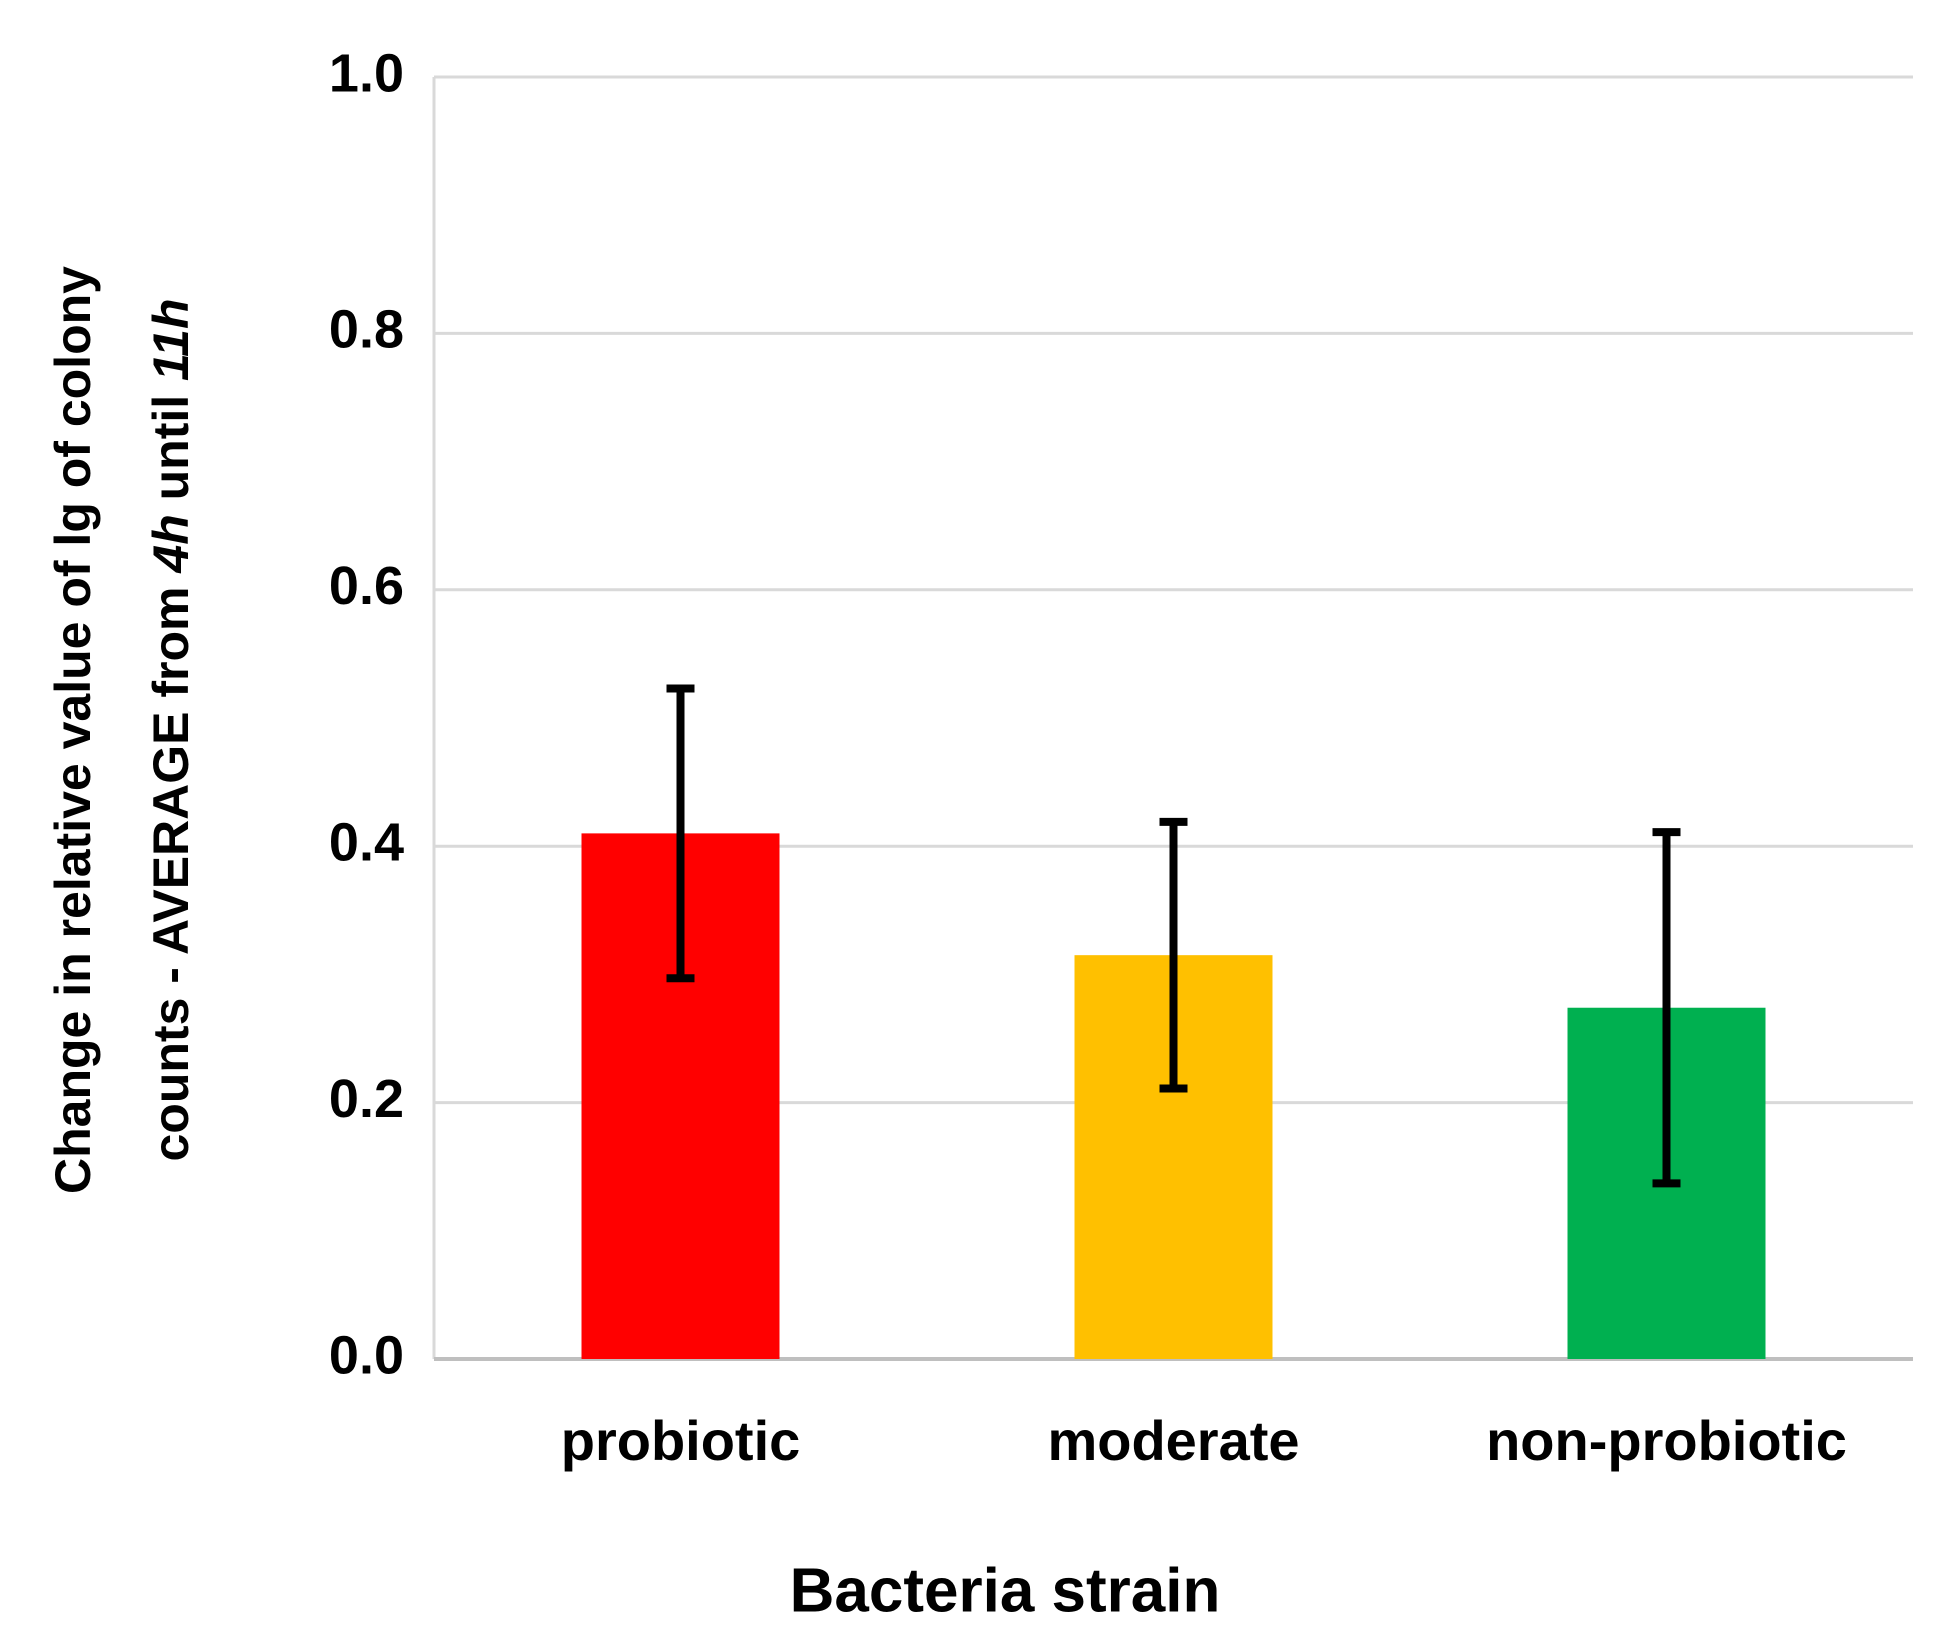  I want to click on y-tick-label: 0.2, so click(366, 1099).